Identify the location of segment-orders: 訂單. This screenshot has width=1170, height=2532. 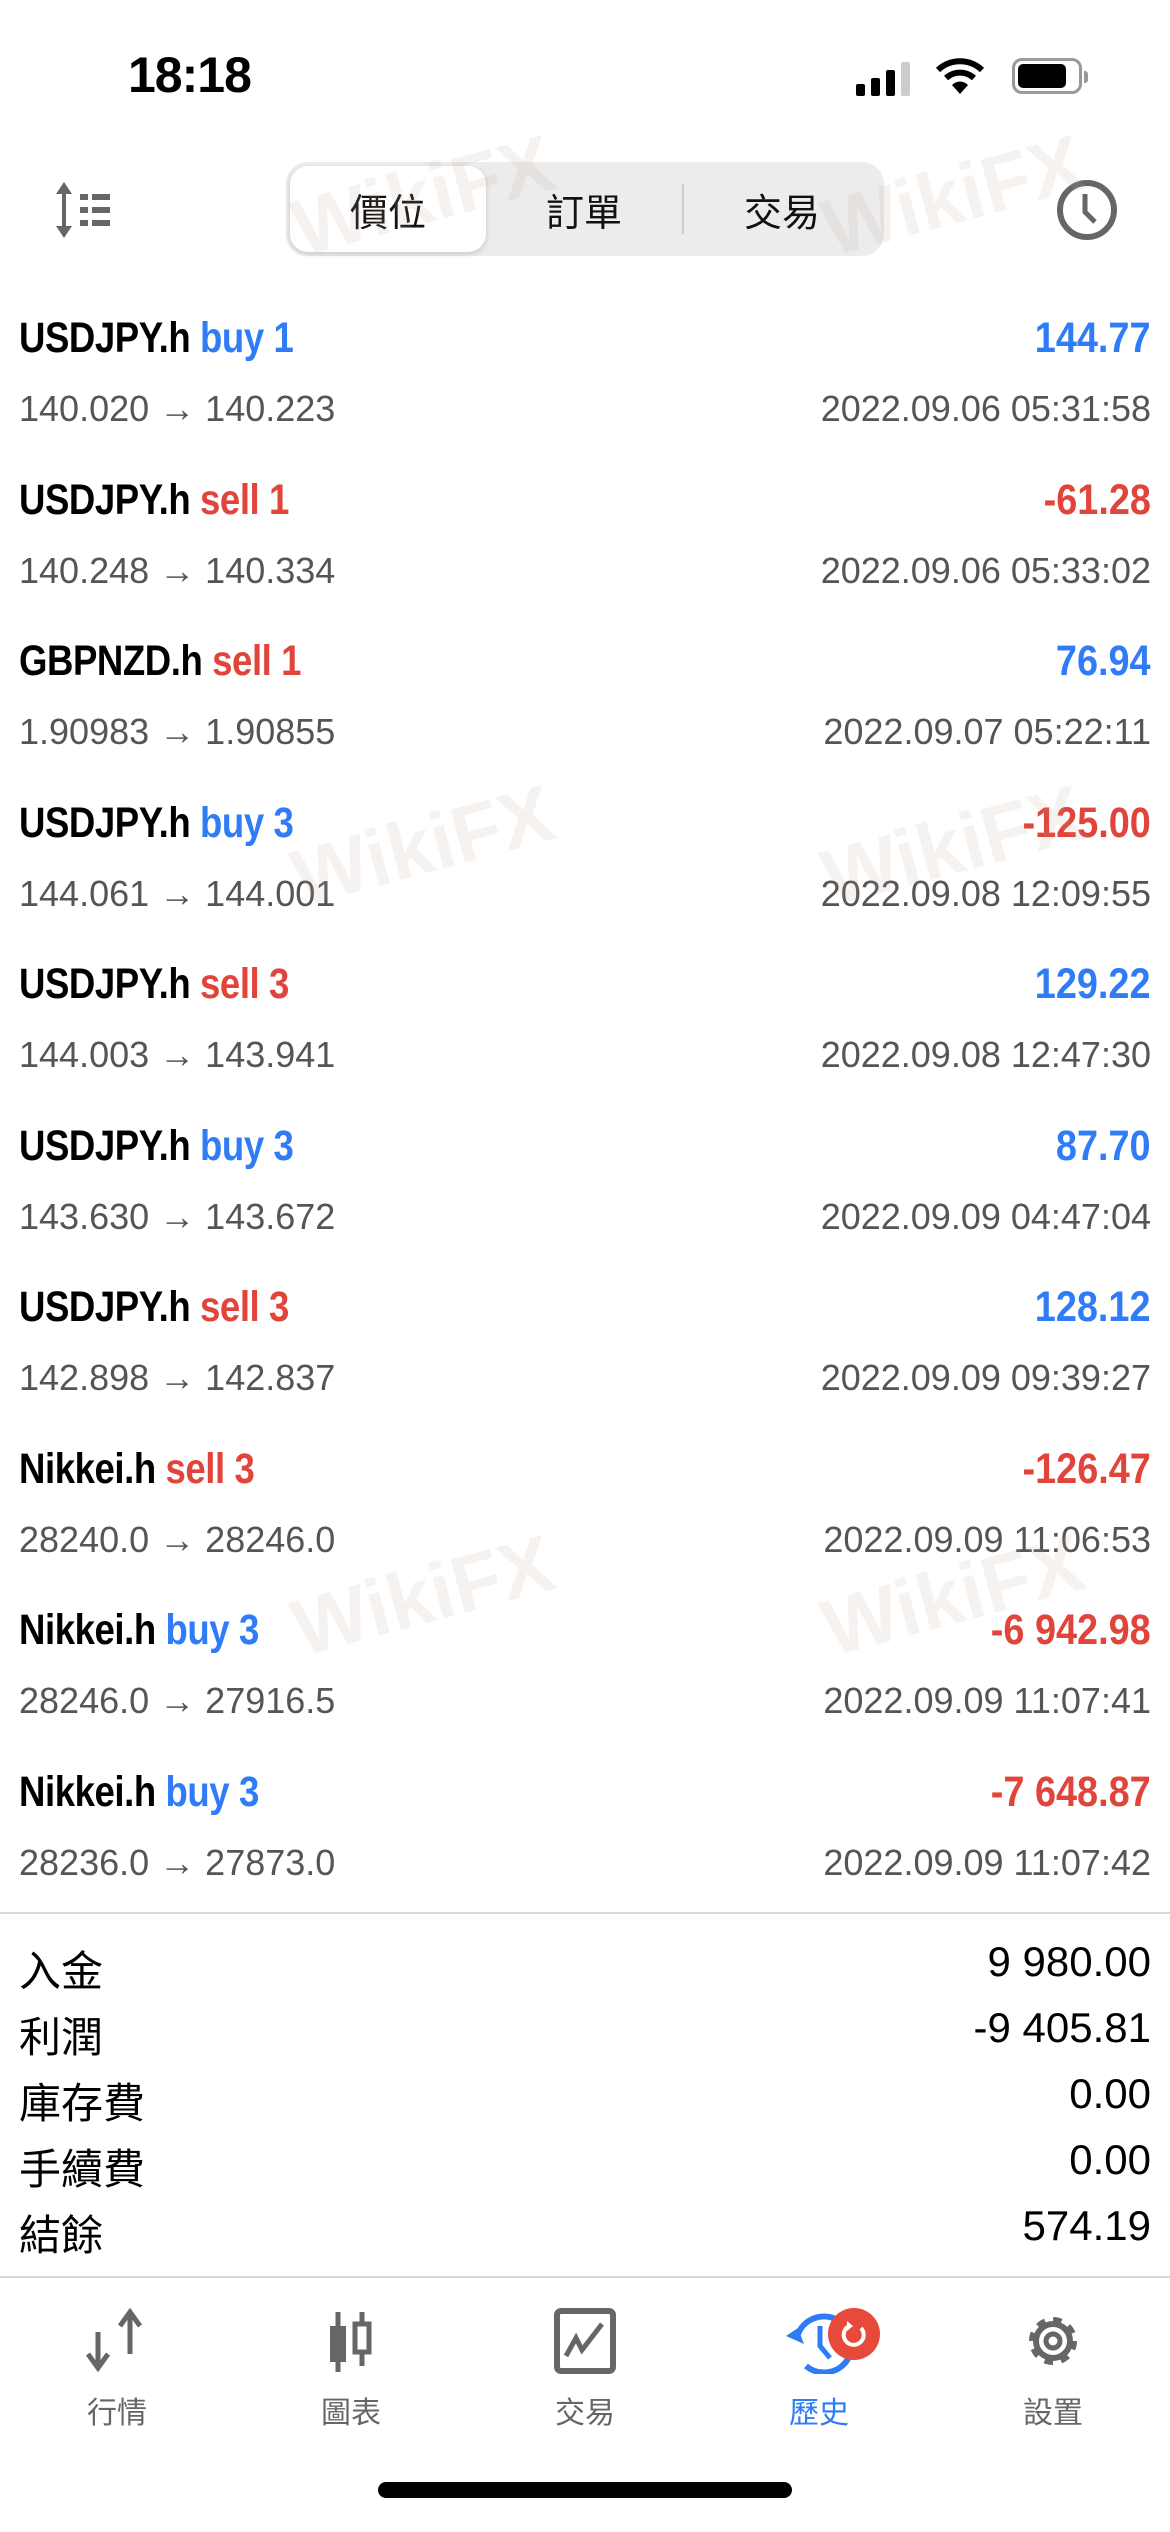
(583, 213).